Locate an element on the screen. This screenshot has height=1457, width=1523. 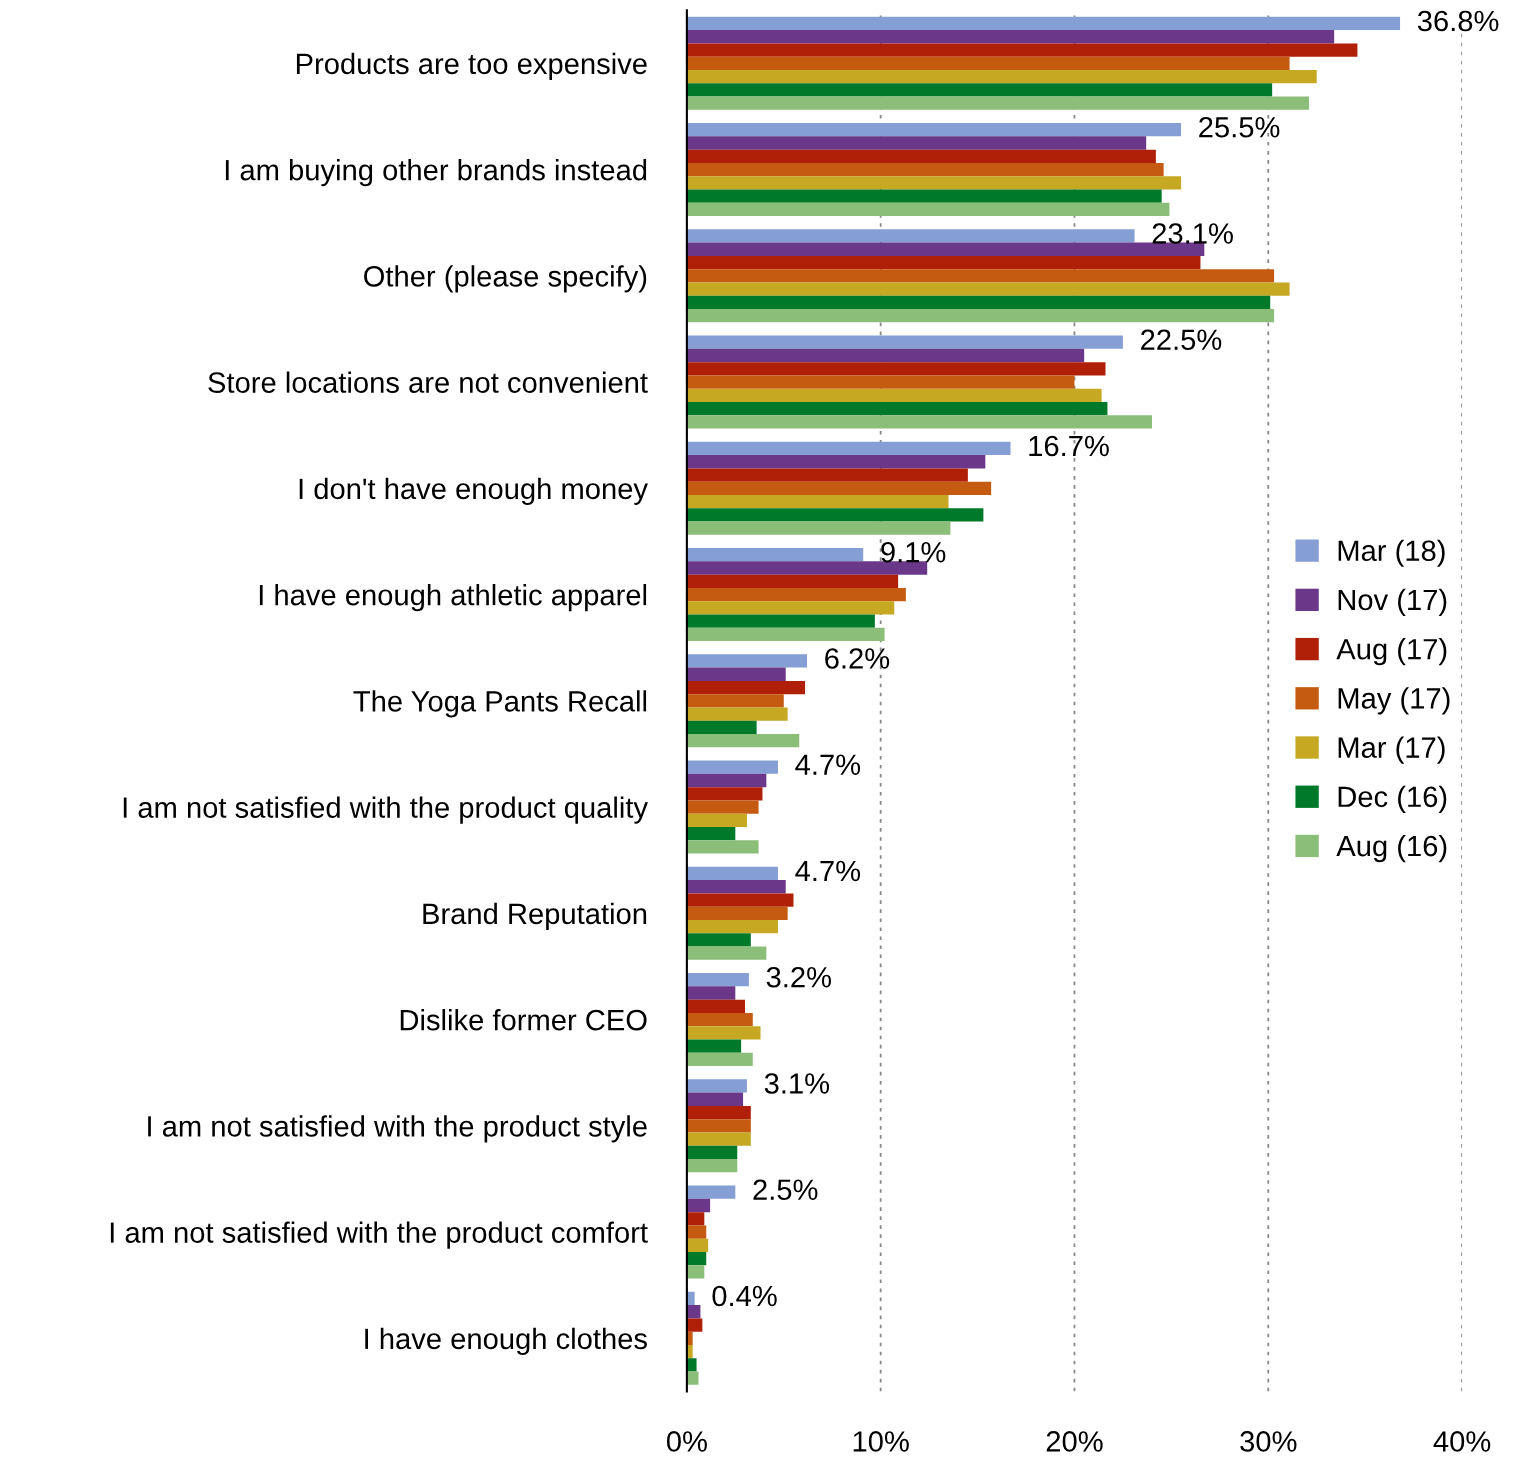
y-tick-label: Products are too expensive is located at coordinates (471, 66).